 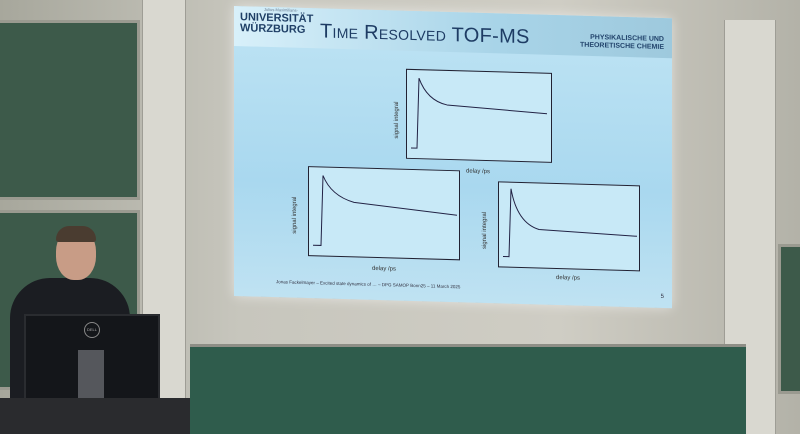 I want to click on chalkboard-right, so click(x=789, y=319).